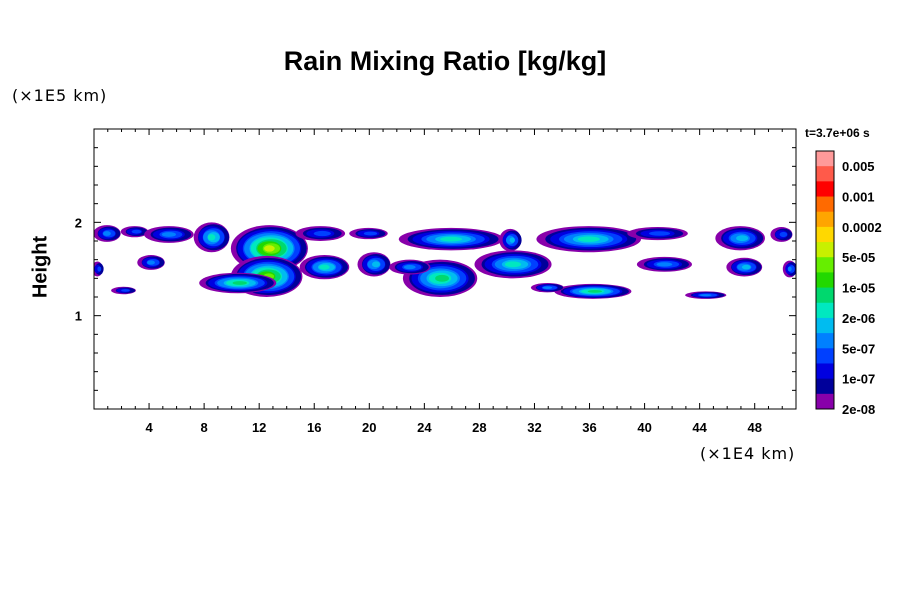  Describe the element at coordinates (858, 379) in the screenshot. I see `colorbar-label: 1e-07` at that location.